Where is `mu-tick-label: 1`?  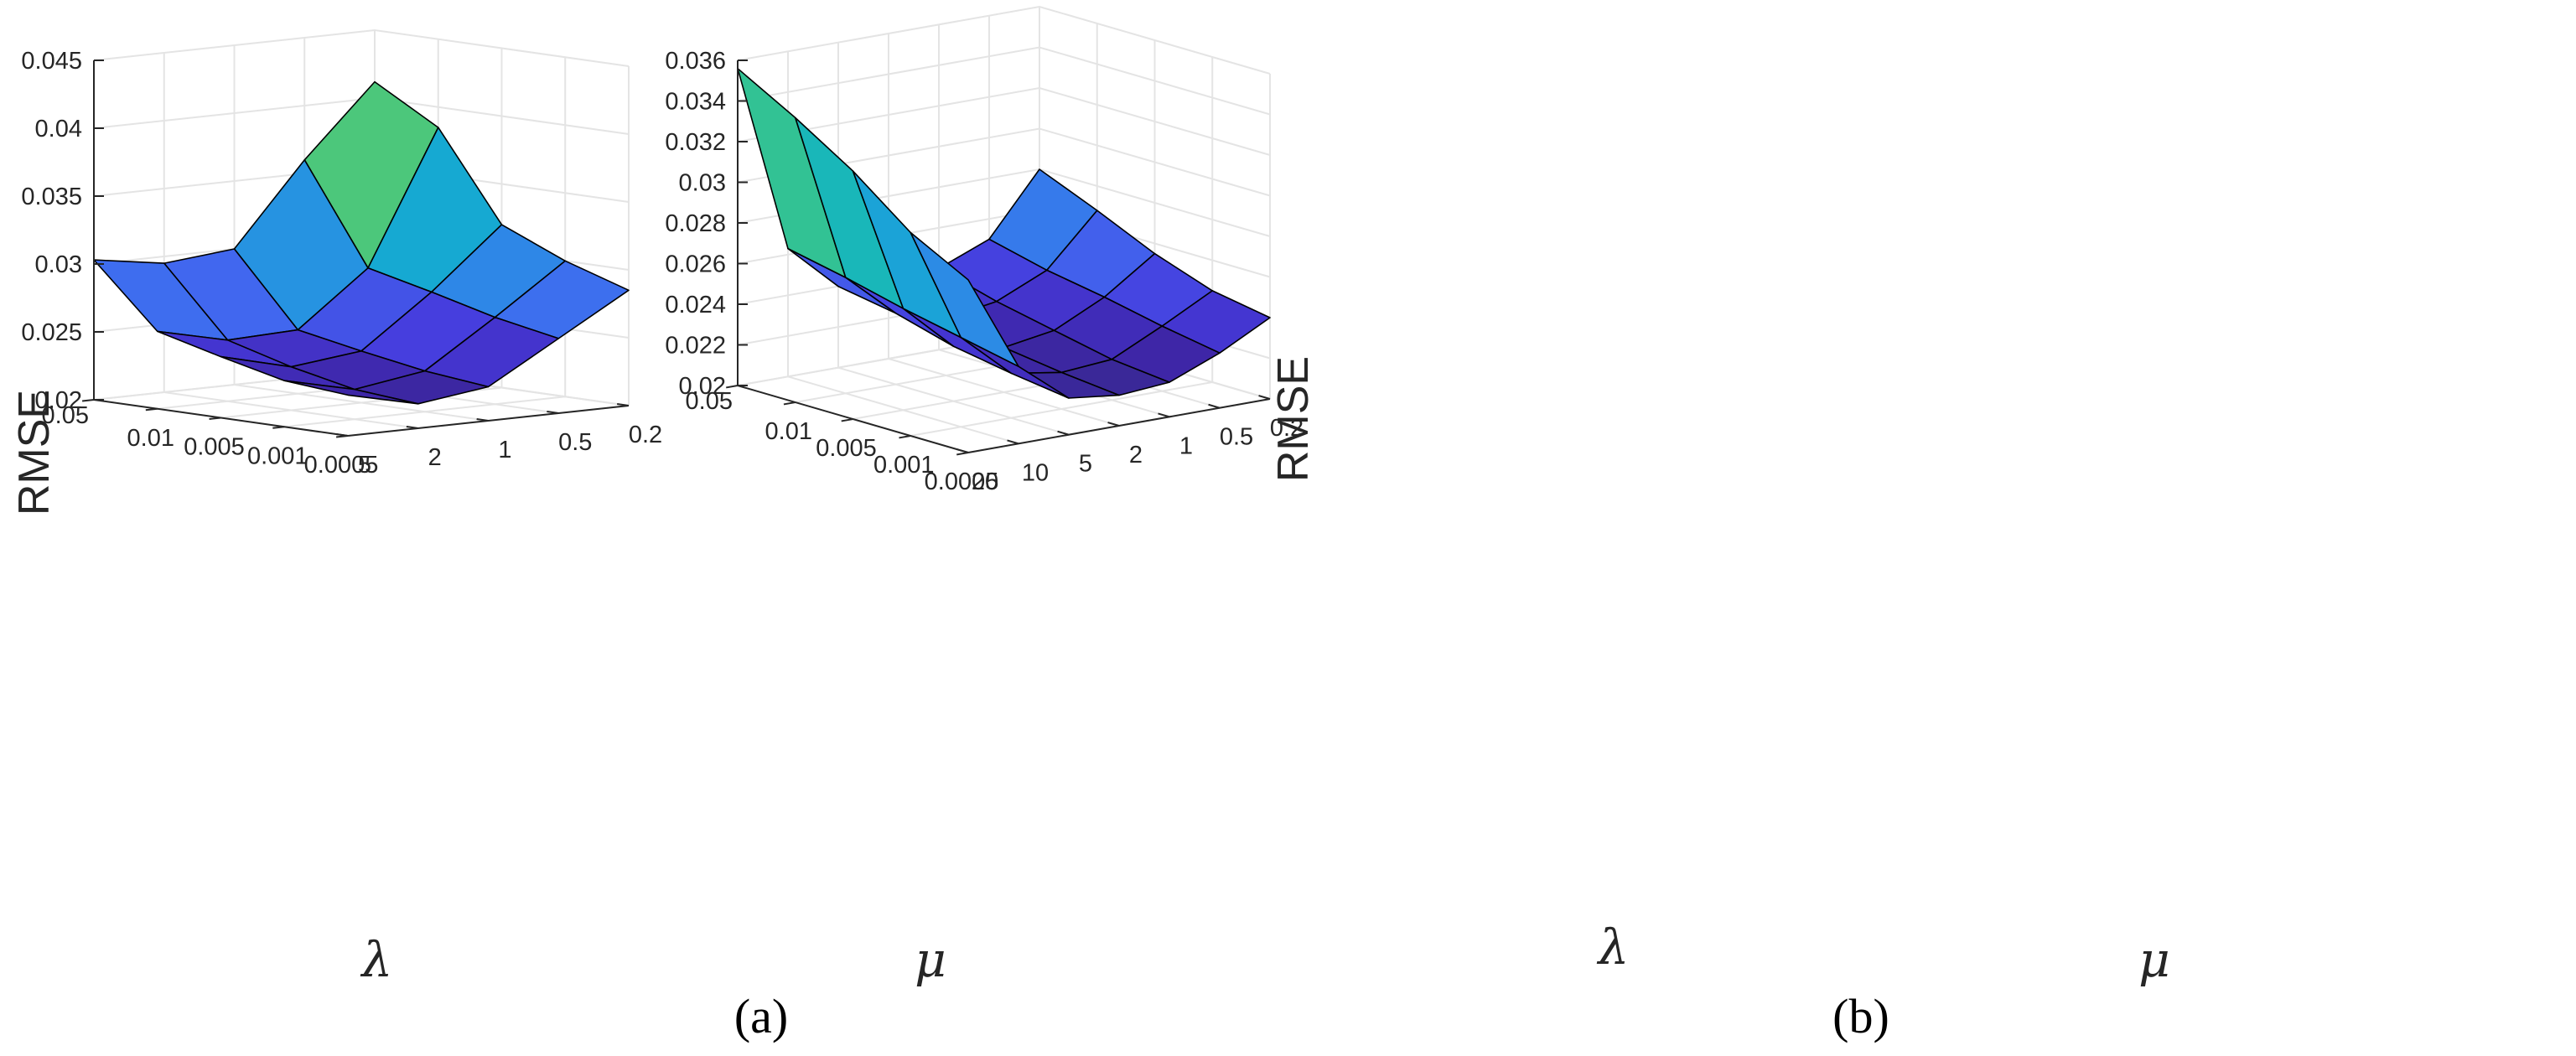 mu-tick-label: 1 is located at coordinates (504, 450).